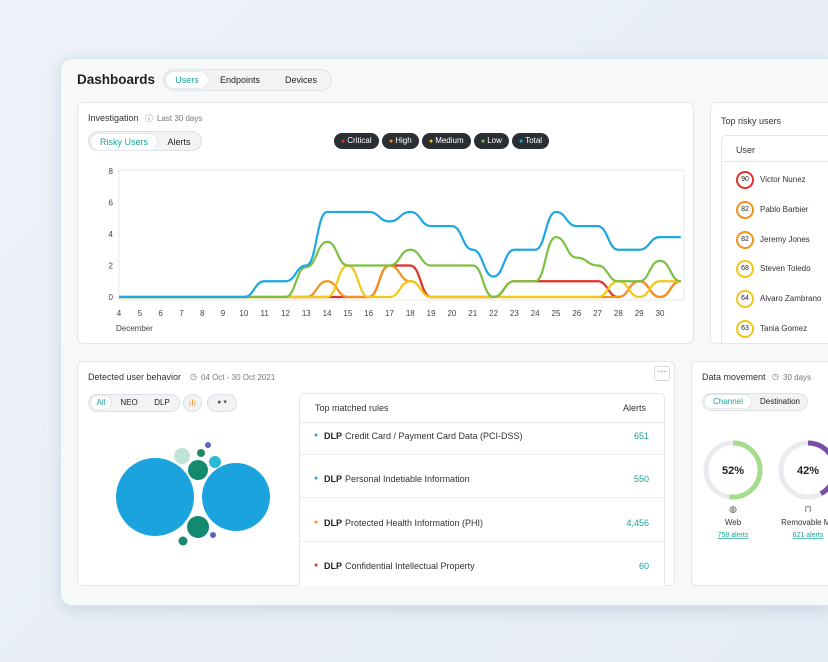 The width and height of the screenshot is (828, 662). What do you see at coordinates (111, 203) in the screenshot?
I see `y-tick-label: 6` at bounding box center [111, 203].